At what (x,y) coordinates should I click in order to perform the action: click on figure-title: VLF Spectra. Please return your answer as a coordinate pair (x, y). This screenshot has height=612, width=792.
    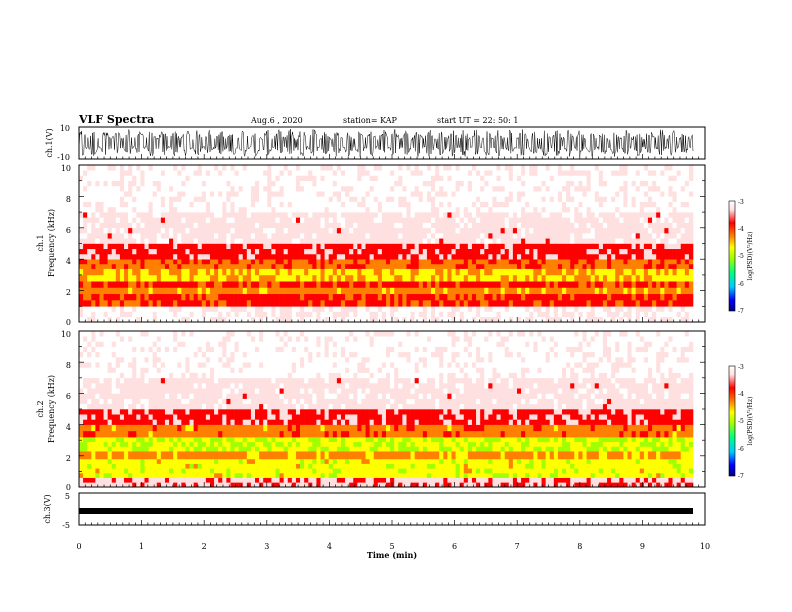
    Looking at the image, I should click on (116, 119).